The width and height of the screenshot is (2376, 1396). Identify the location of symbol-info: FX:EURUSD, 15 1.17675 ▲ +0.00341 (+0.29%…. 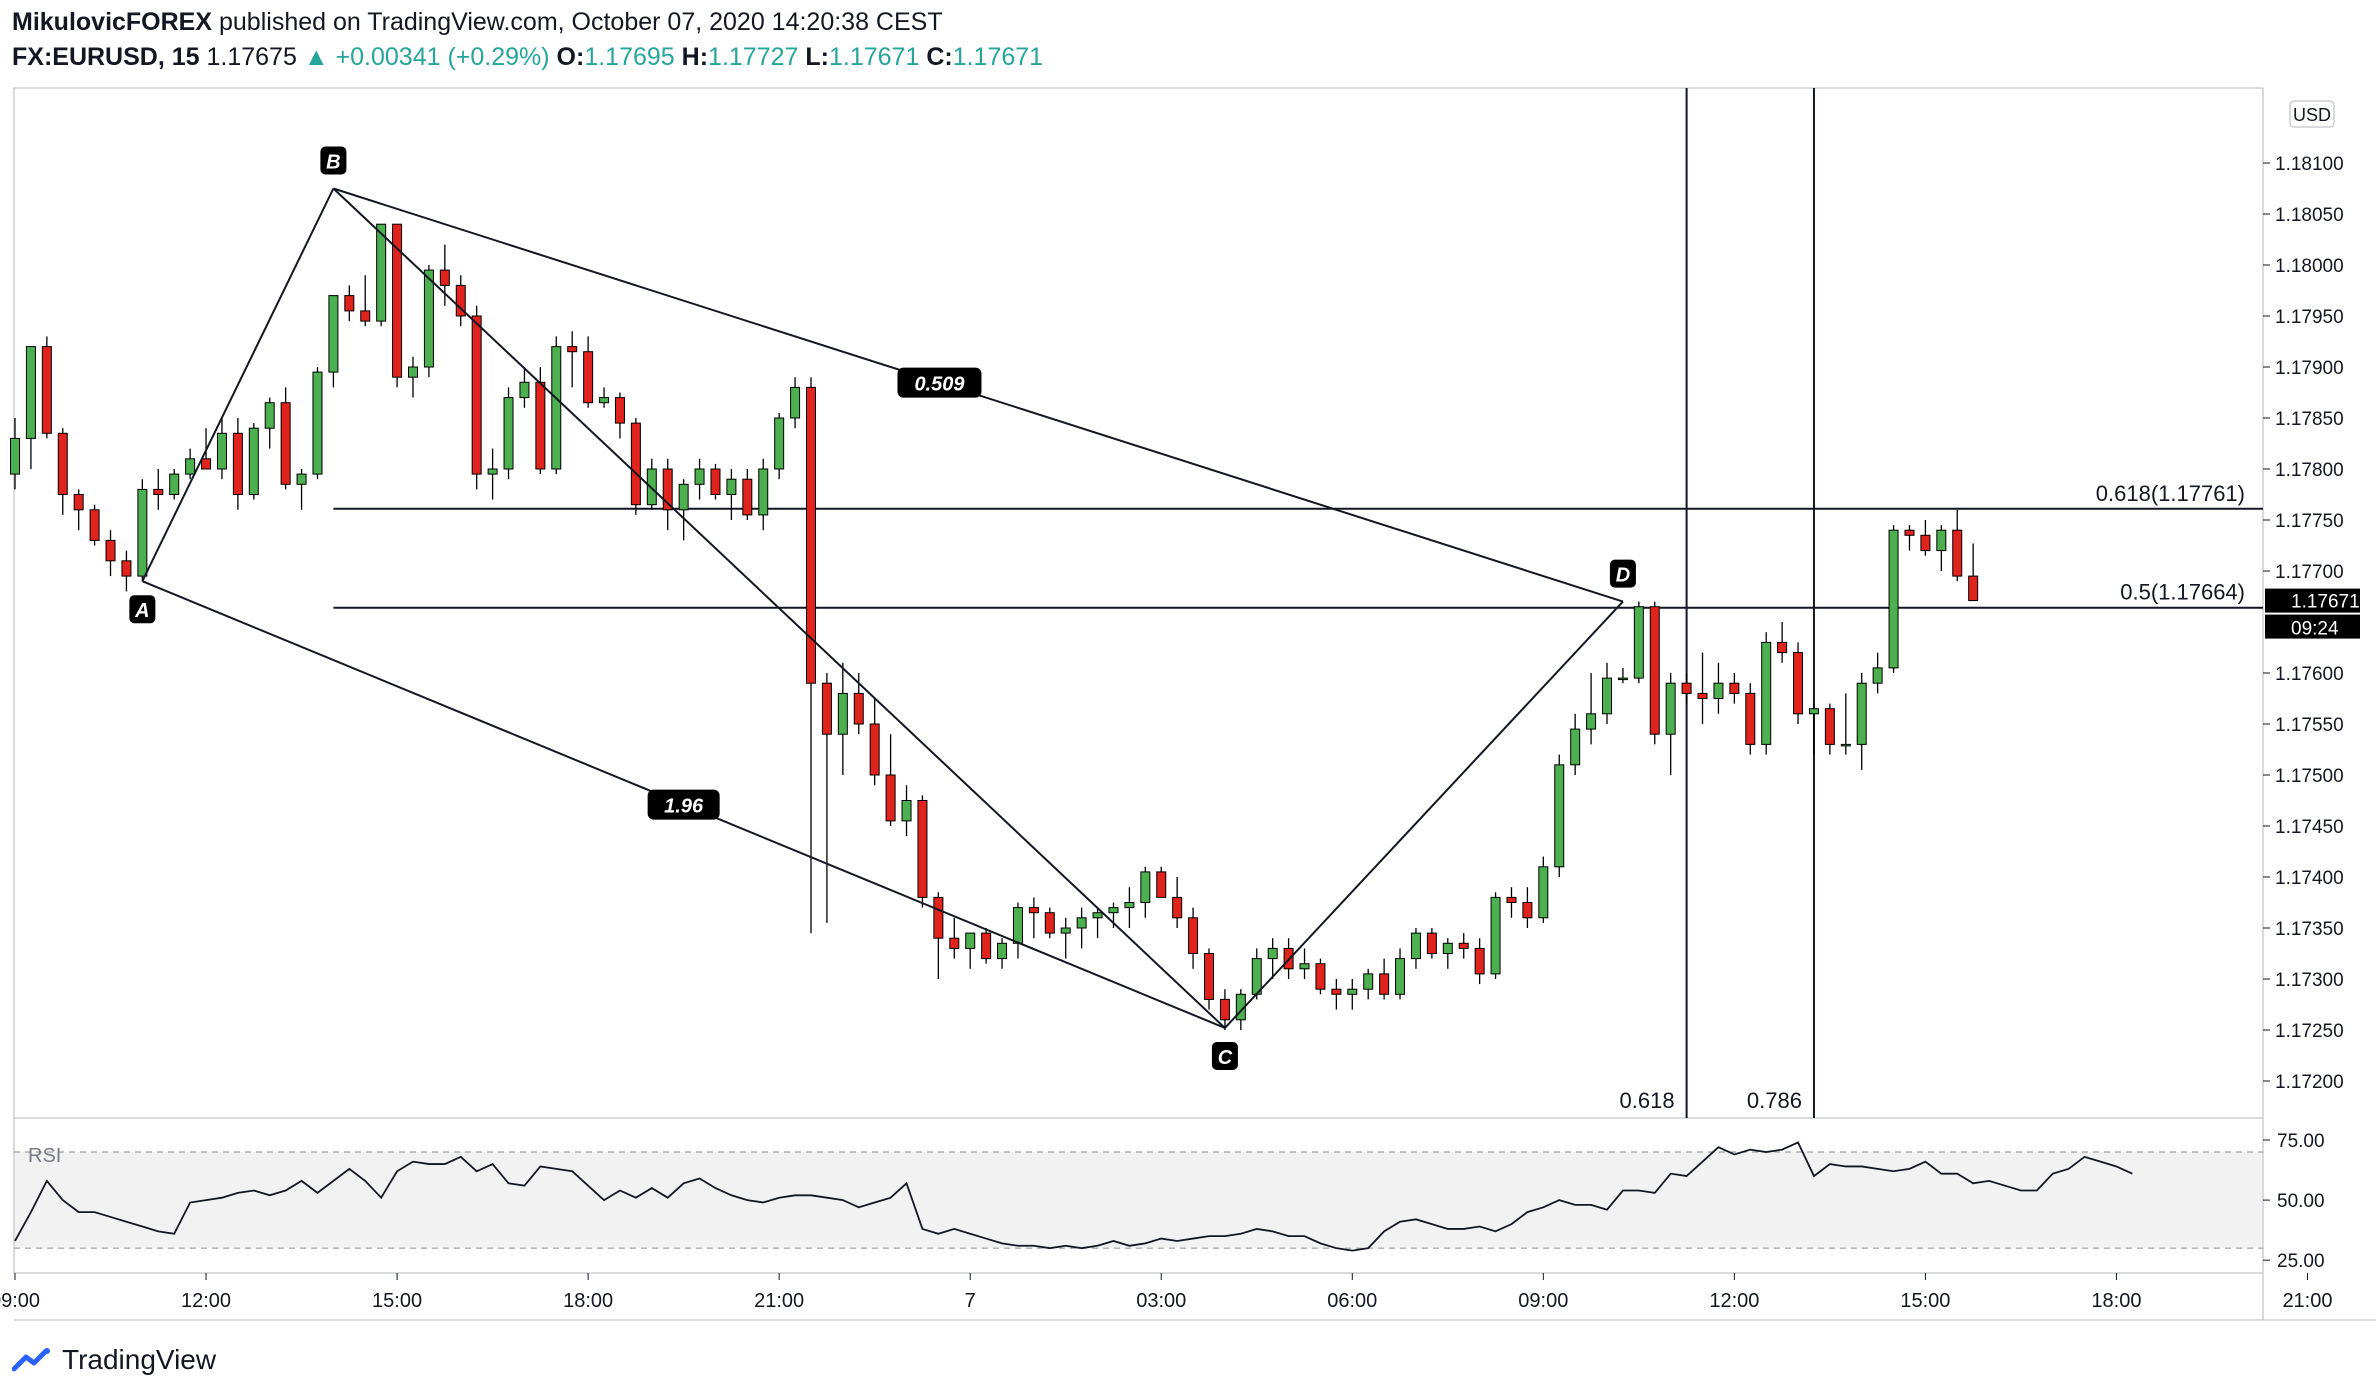
(527, 57).